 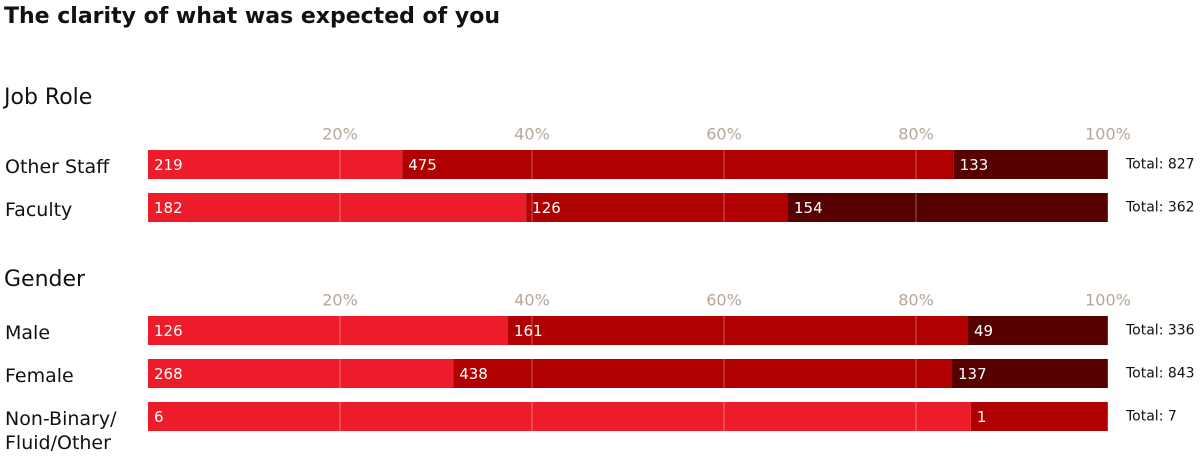 I want to click on section-title: Job Role, so click(x=47, y=97).